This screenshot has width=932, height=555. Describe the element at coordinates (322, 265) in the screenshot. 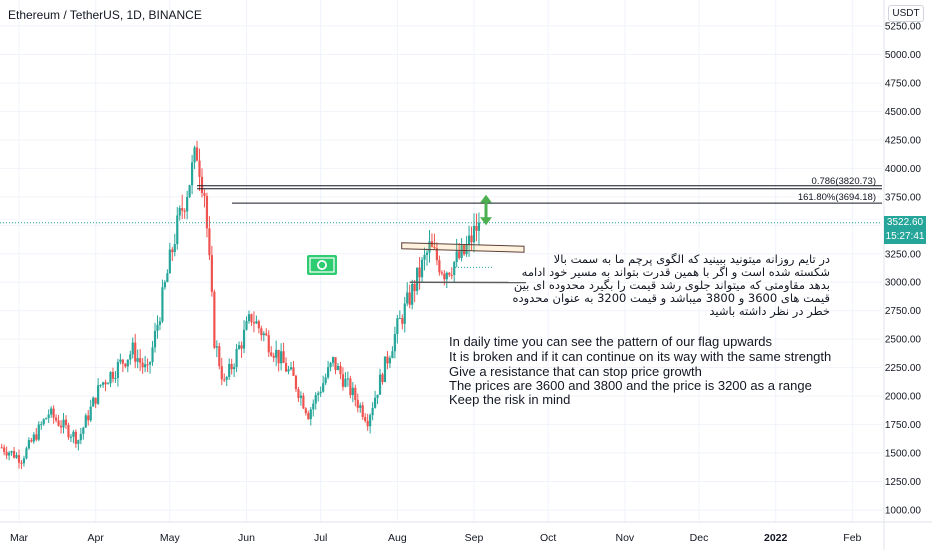

I see `money-icon` at that location.